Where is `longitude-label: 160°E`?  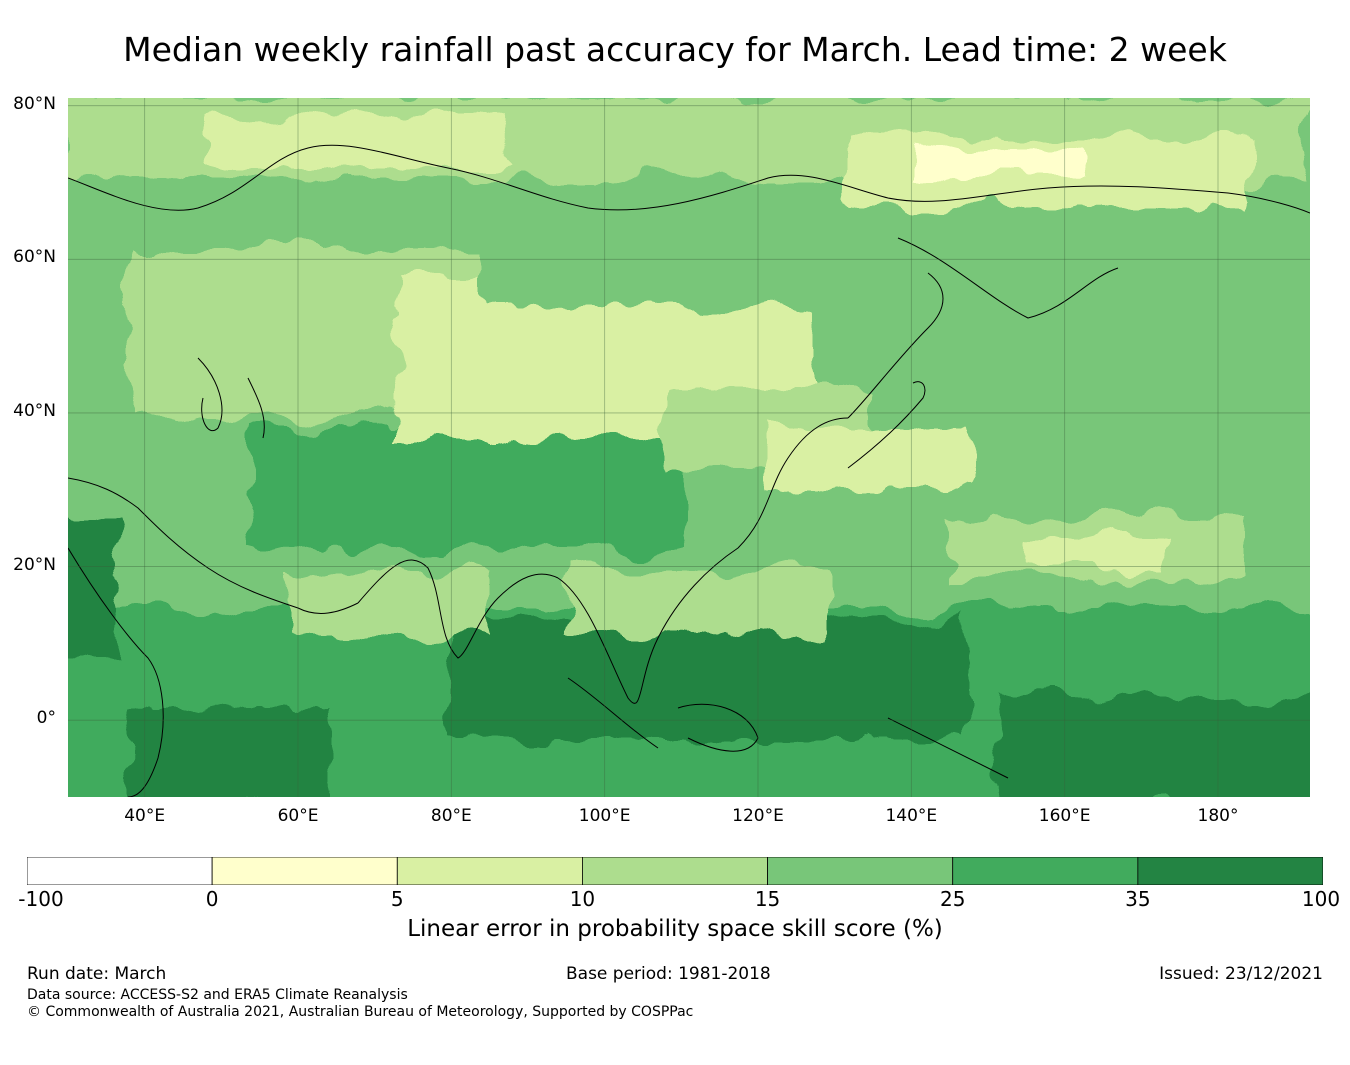 longitude-label: 160°E is located at coordinates (1064, 816).